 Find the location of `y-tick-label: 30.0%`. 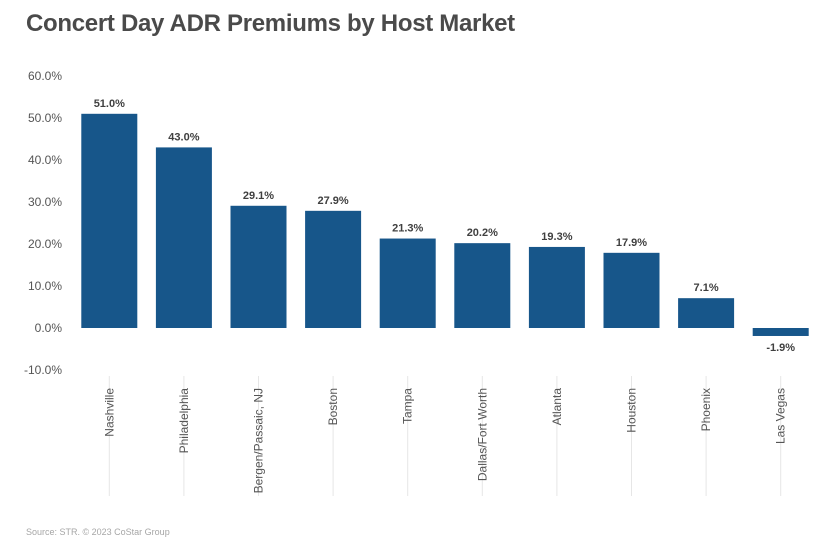

y-tick-label: 30.0% is located at coordinates (45, 202).